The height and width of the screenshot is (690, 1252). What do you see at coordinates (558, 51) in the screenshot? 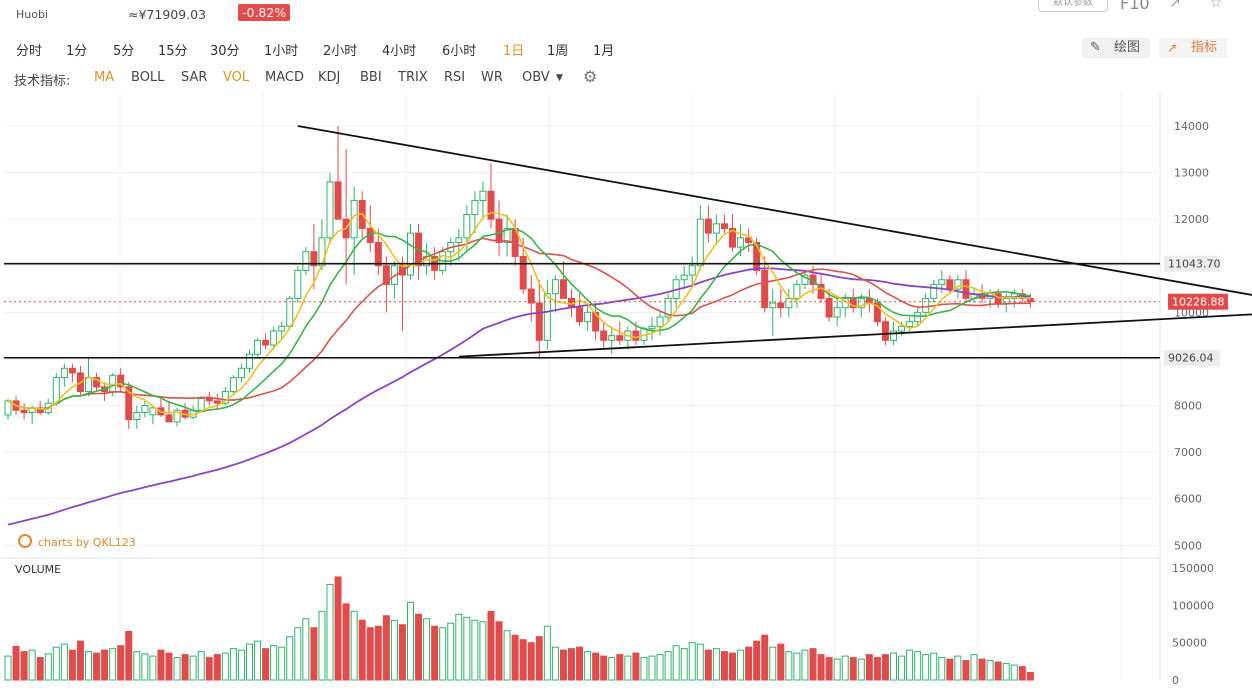
I see `tf-item: 1周` at bounding box center [558, 51].